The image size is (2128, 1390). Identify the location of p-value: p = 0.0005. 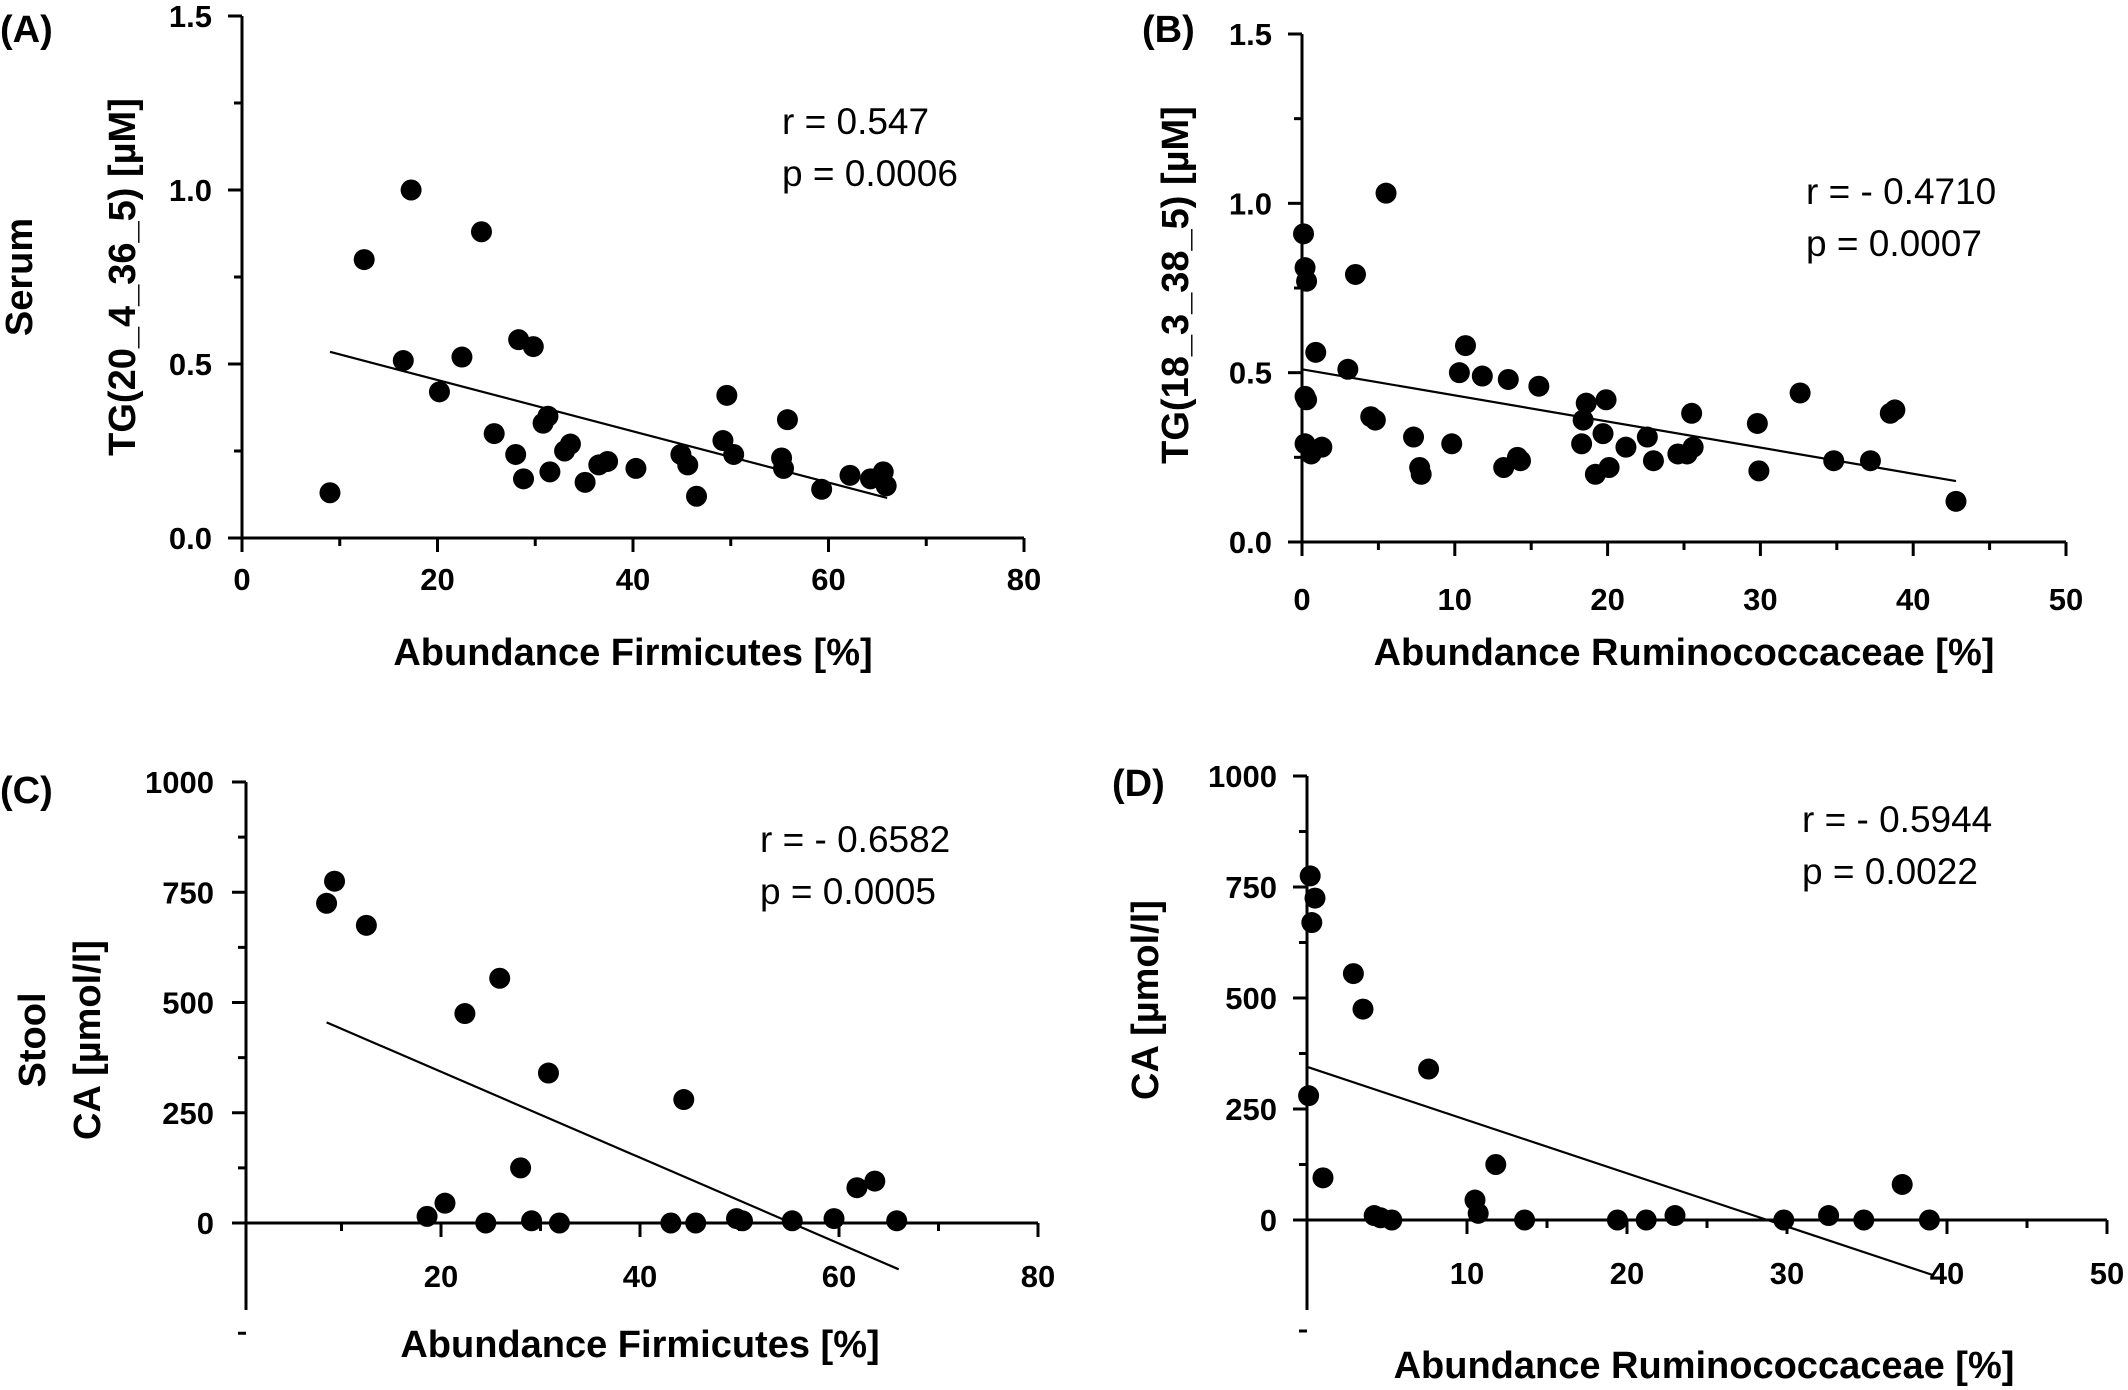
(848, 891).